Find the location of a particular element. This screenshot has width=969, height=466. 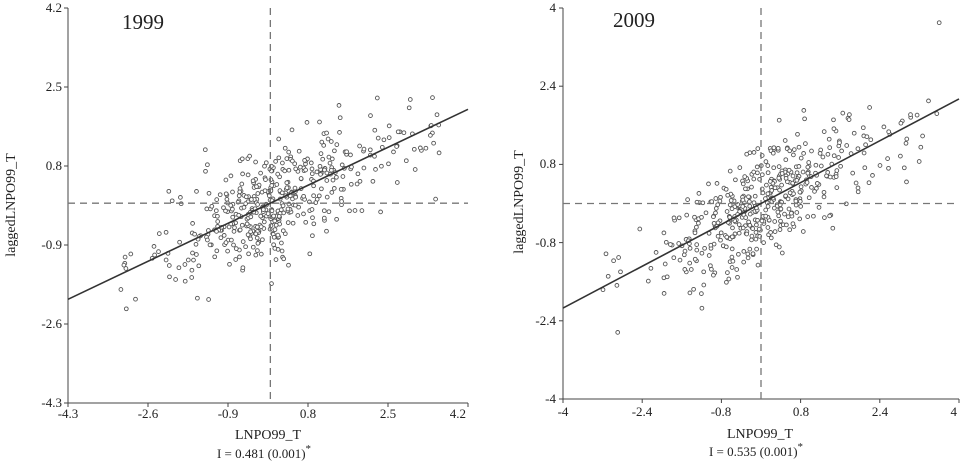

x-tick-labels-2009: -4 -2.4 -0.8 0.8 2.4 4 is located at coordinates (758, 411).